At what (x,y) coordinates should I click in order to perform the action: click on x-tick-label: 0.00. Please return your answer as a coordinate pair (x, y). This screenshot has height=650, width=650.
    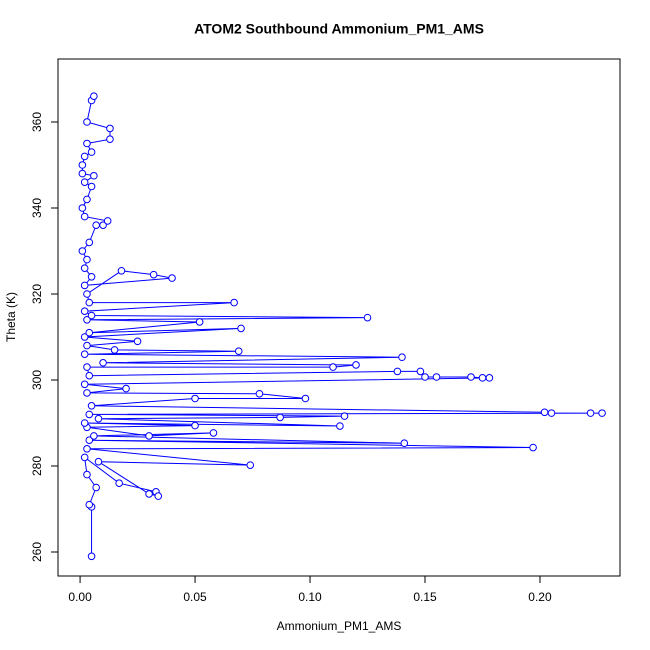
    Looking at the image, I should click on (80, 597).